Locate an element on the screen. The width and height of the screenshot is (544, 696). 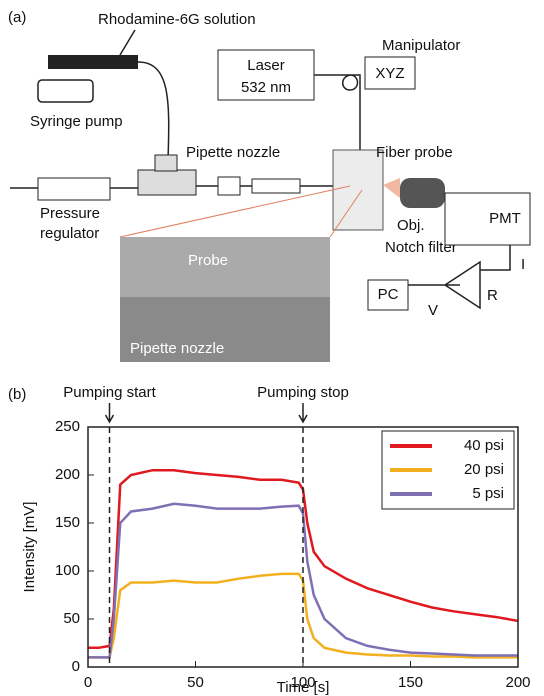
regulator is located at coordinates (74, 189).